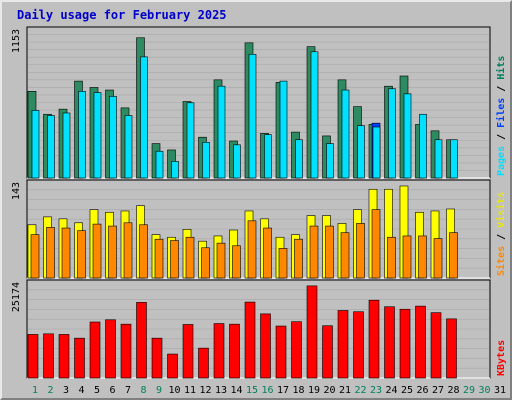 The image size is (512, 400). Describe the element at coordinates (283, 390) in the screenshot. I see `x-label-day-17: 17` at that location.